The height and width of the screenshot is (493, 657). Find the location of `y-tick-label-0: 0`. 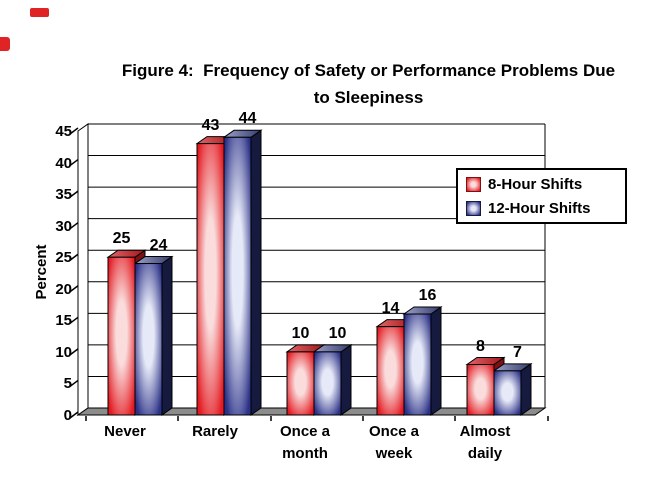

y-tick-label-0: 0 is located at coordinates (67, 415).